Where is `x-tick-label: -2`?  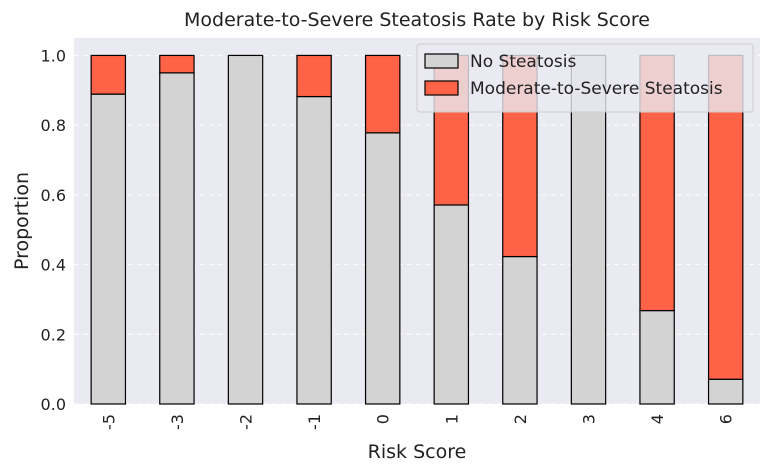
x-tick-label: -2 is located at coordinates (246, 422).